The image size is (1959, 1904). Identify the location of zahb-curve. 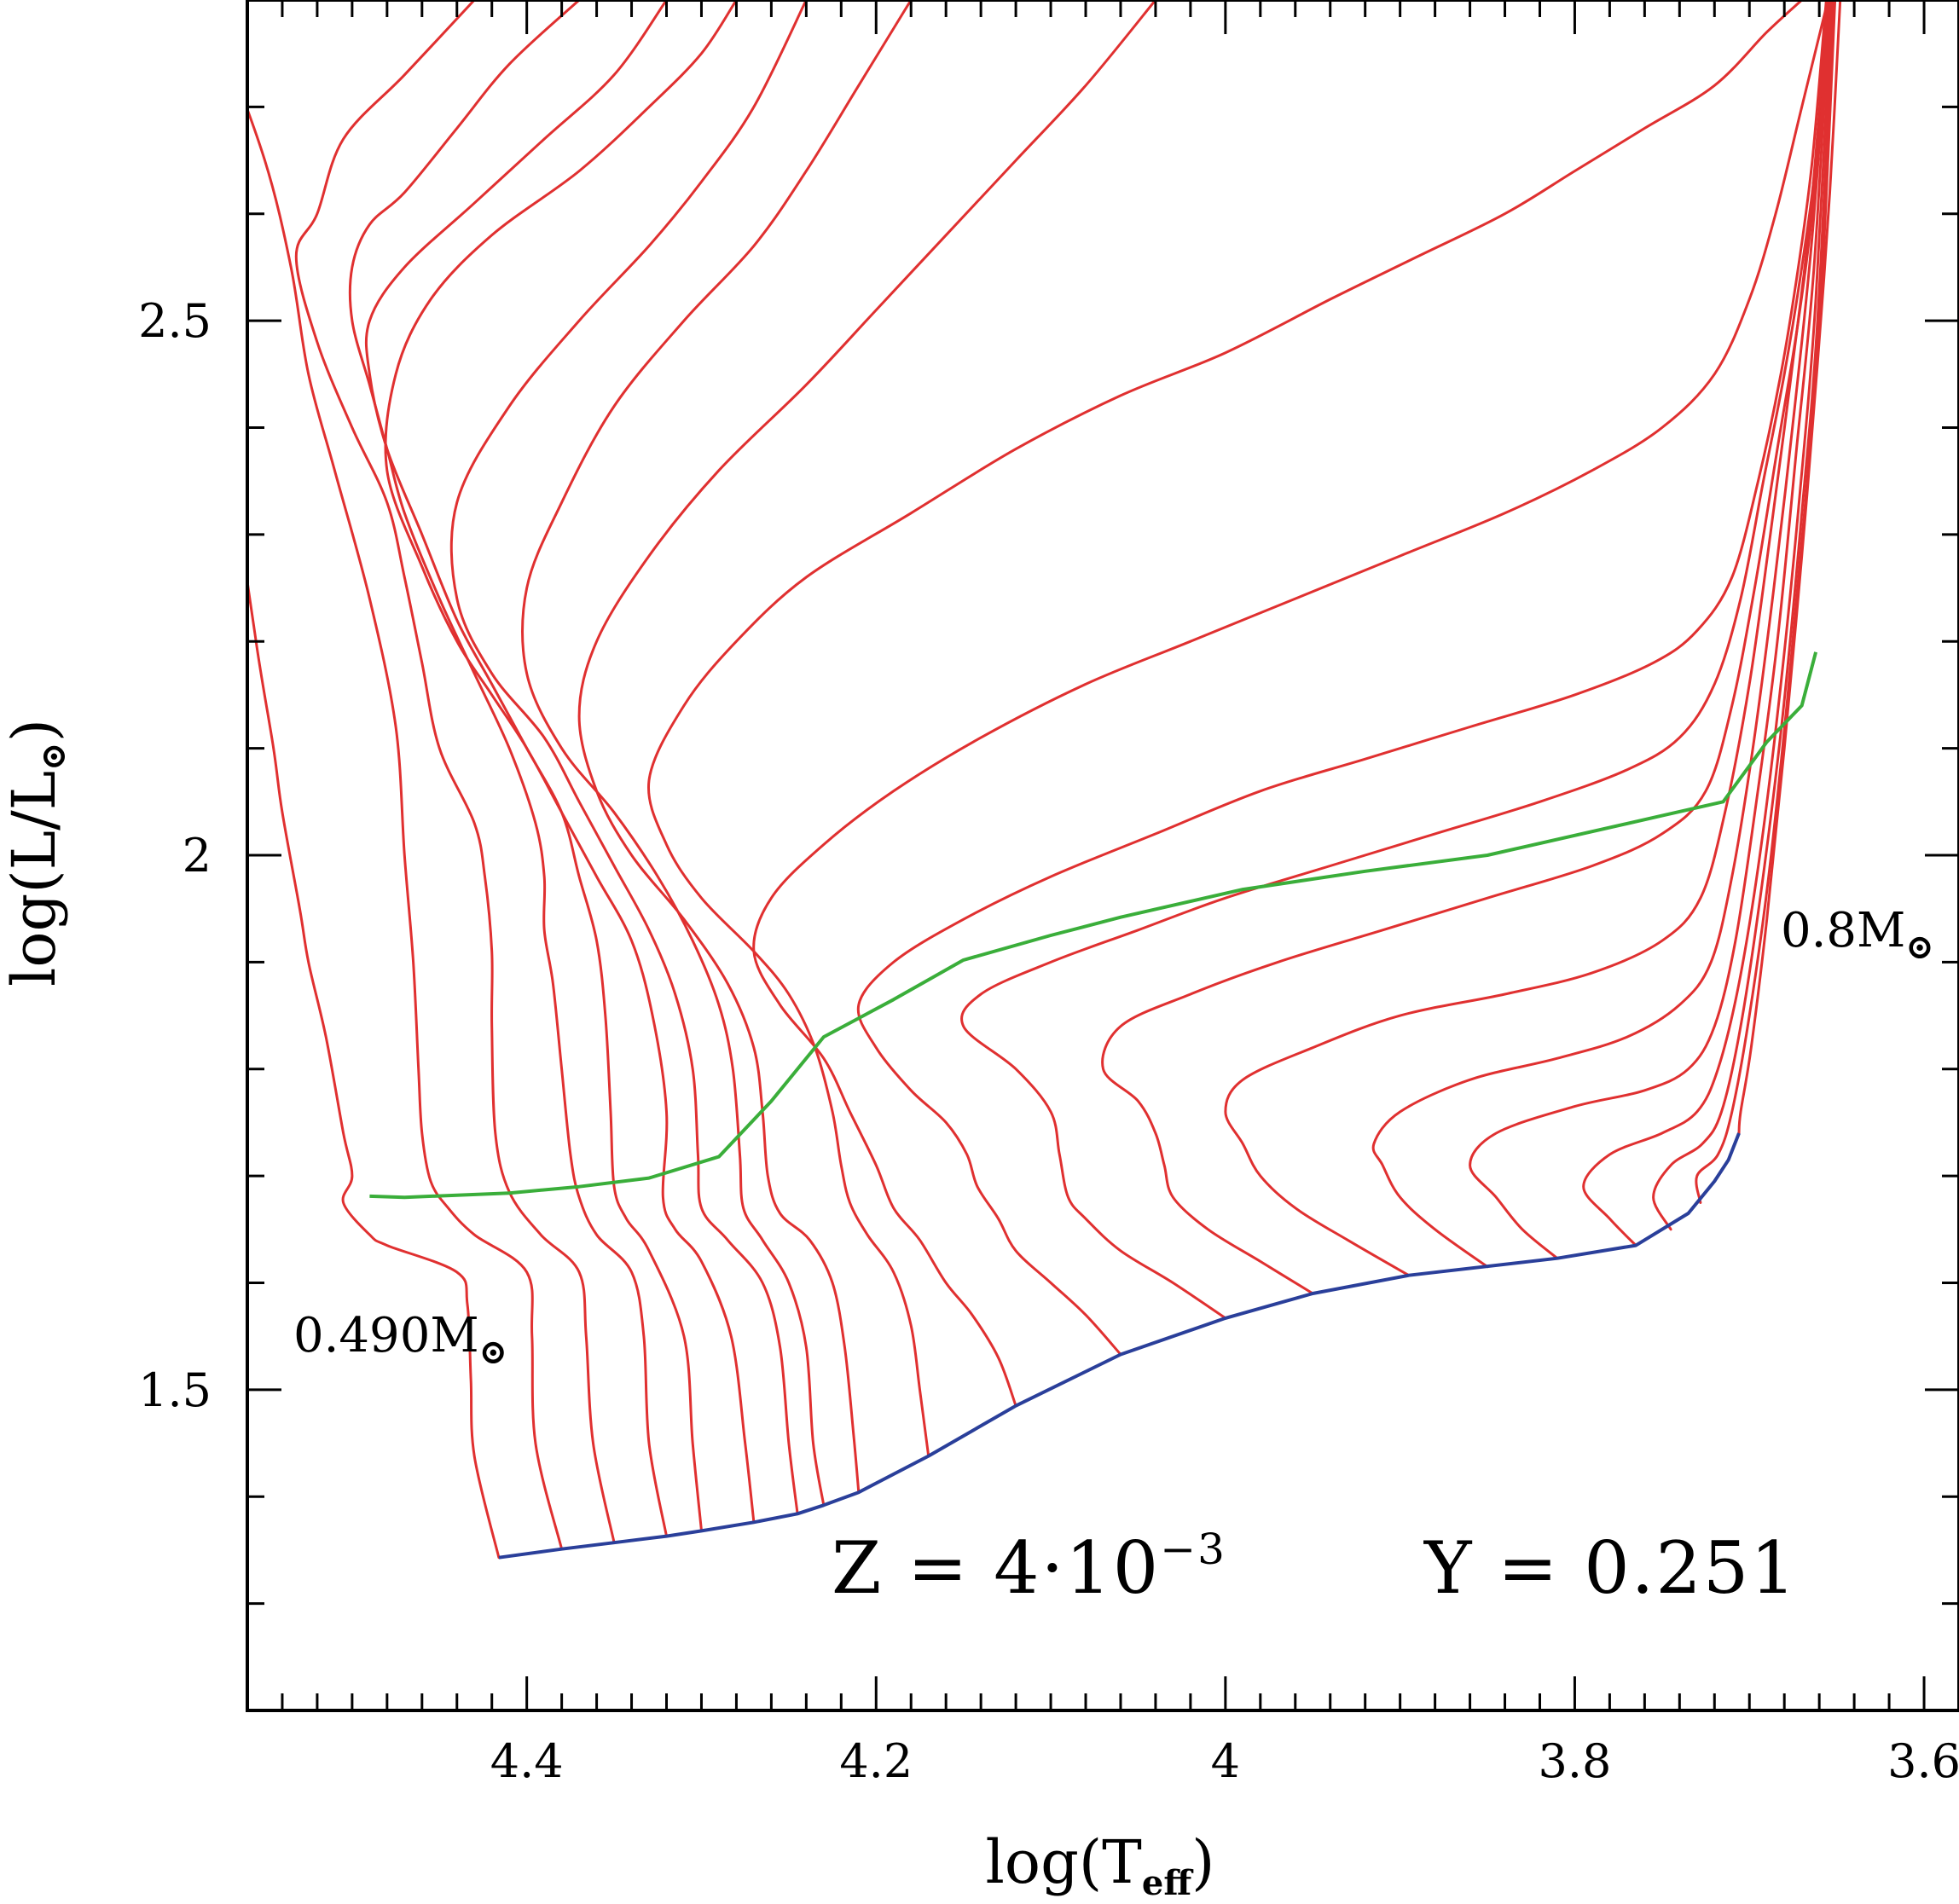
(1119, 1346).